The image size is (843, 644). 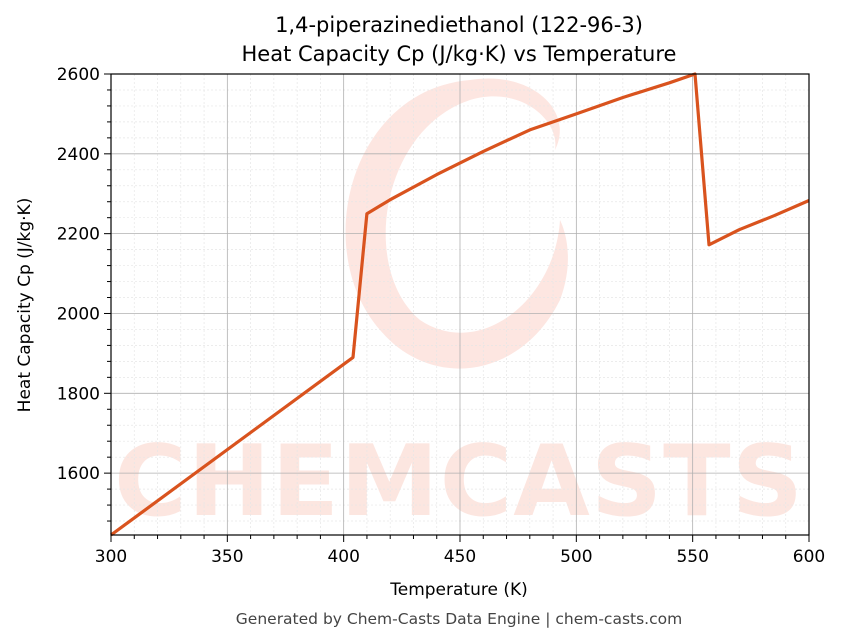 What do you see at coordinates (459, 25) in the screenshot?
I see `chart-title-line1: 1,4-piperazinediethanol (122-96-3)` at bounding box center [459, 25].